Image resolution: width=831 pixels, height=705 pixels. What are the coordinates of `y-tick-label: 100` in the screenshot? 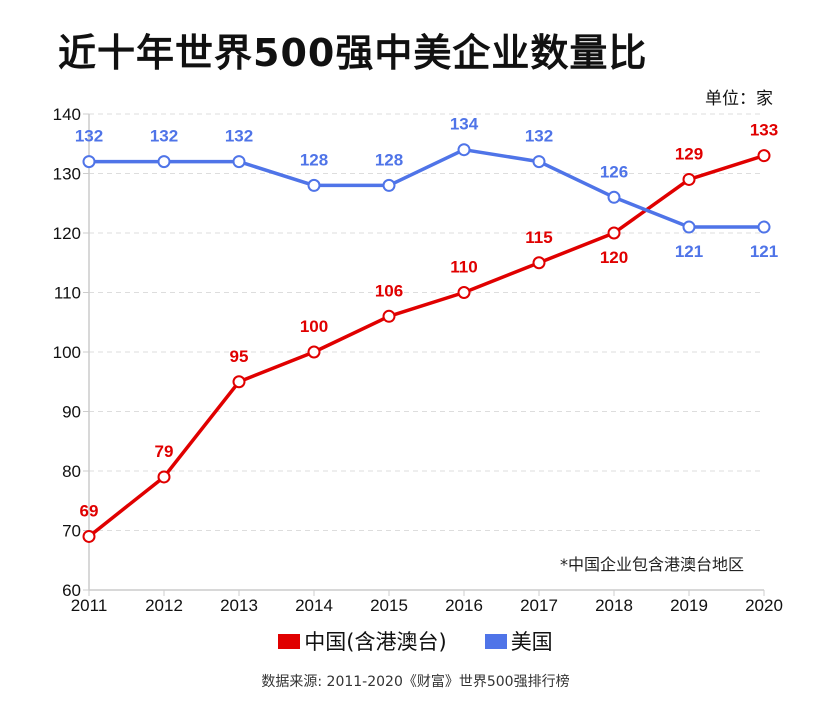 It's located at (67, 352).